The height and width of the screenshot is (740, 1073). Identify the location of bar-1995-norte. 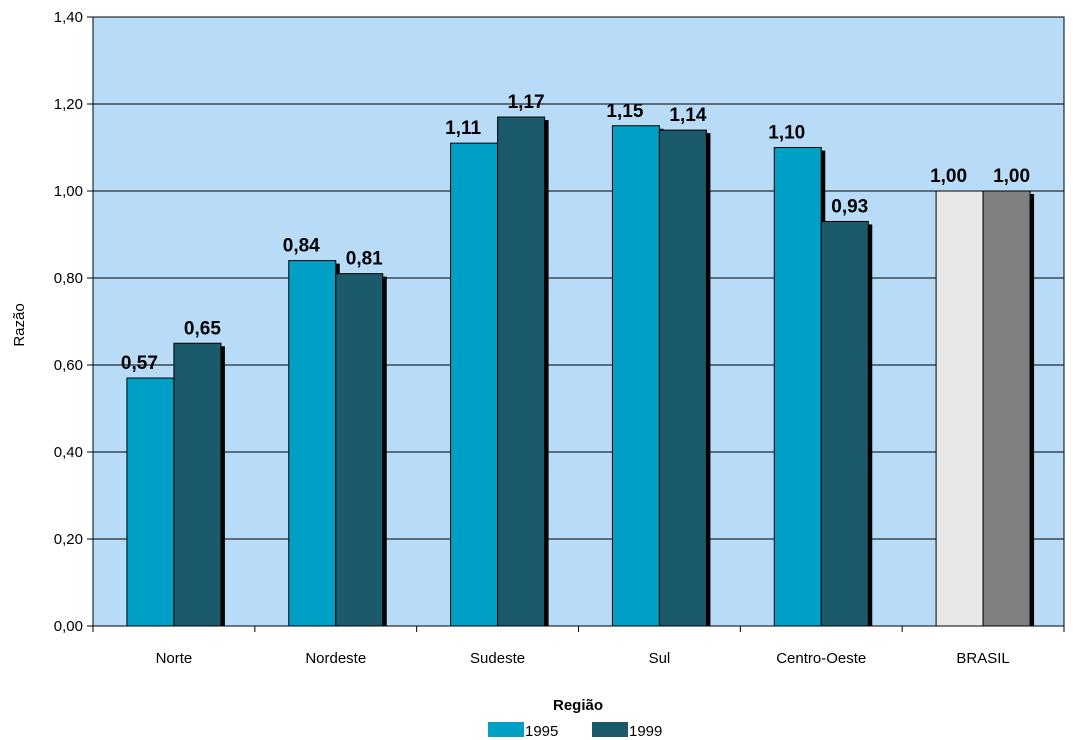
(150, 502).